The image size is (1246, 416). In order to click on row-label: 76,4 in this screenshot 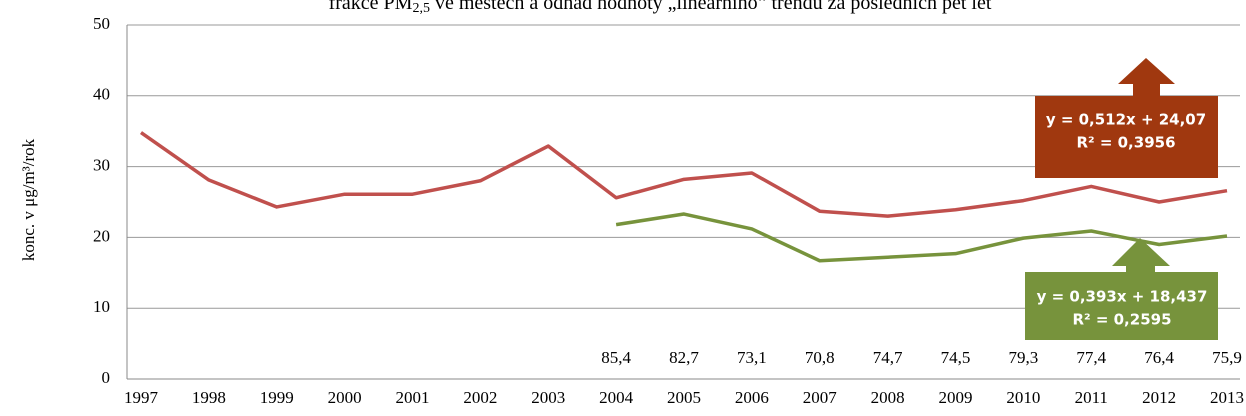, I will do `click(1159, 357)`.